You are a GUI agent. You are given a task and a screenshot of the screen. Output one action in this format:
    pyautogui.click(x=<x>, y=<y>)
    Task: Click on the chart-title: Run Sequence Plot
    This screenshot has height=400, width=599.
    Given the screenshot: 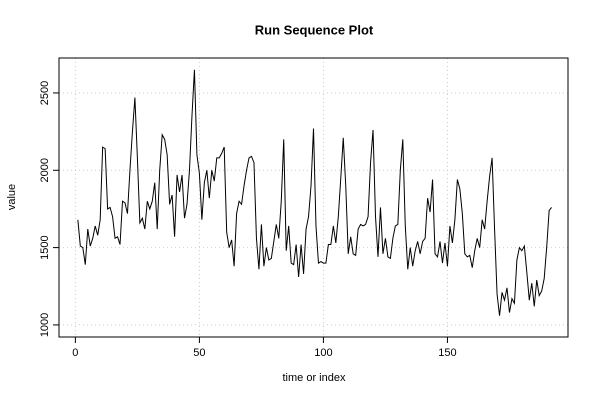 What is the action you would take?
    pyautogui.click(x=314, y=29)
    